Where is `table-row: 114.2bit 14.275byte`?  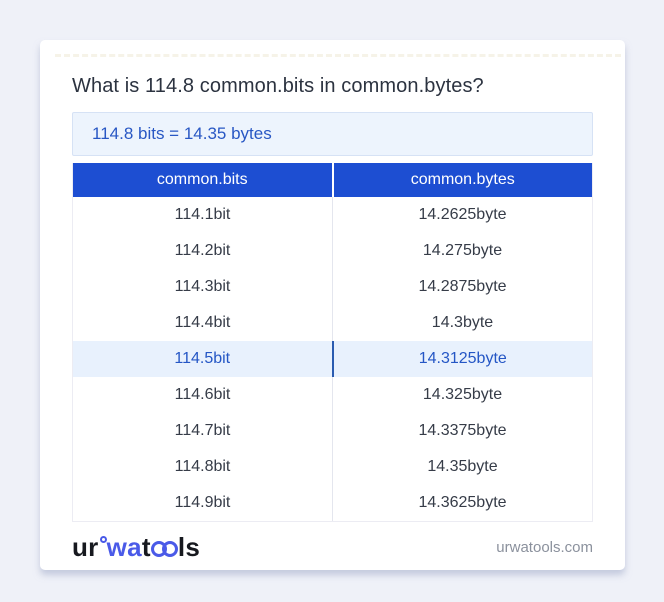 table-row: 114.2bit 14.275byte is located at coordinates (332, 251).